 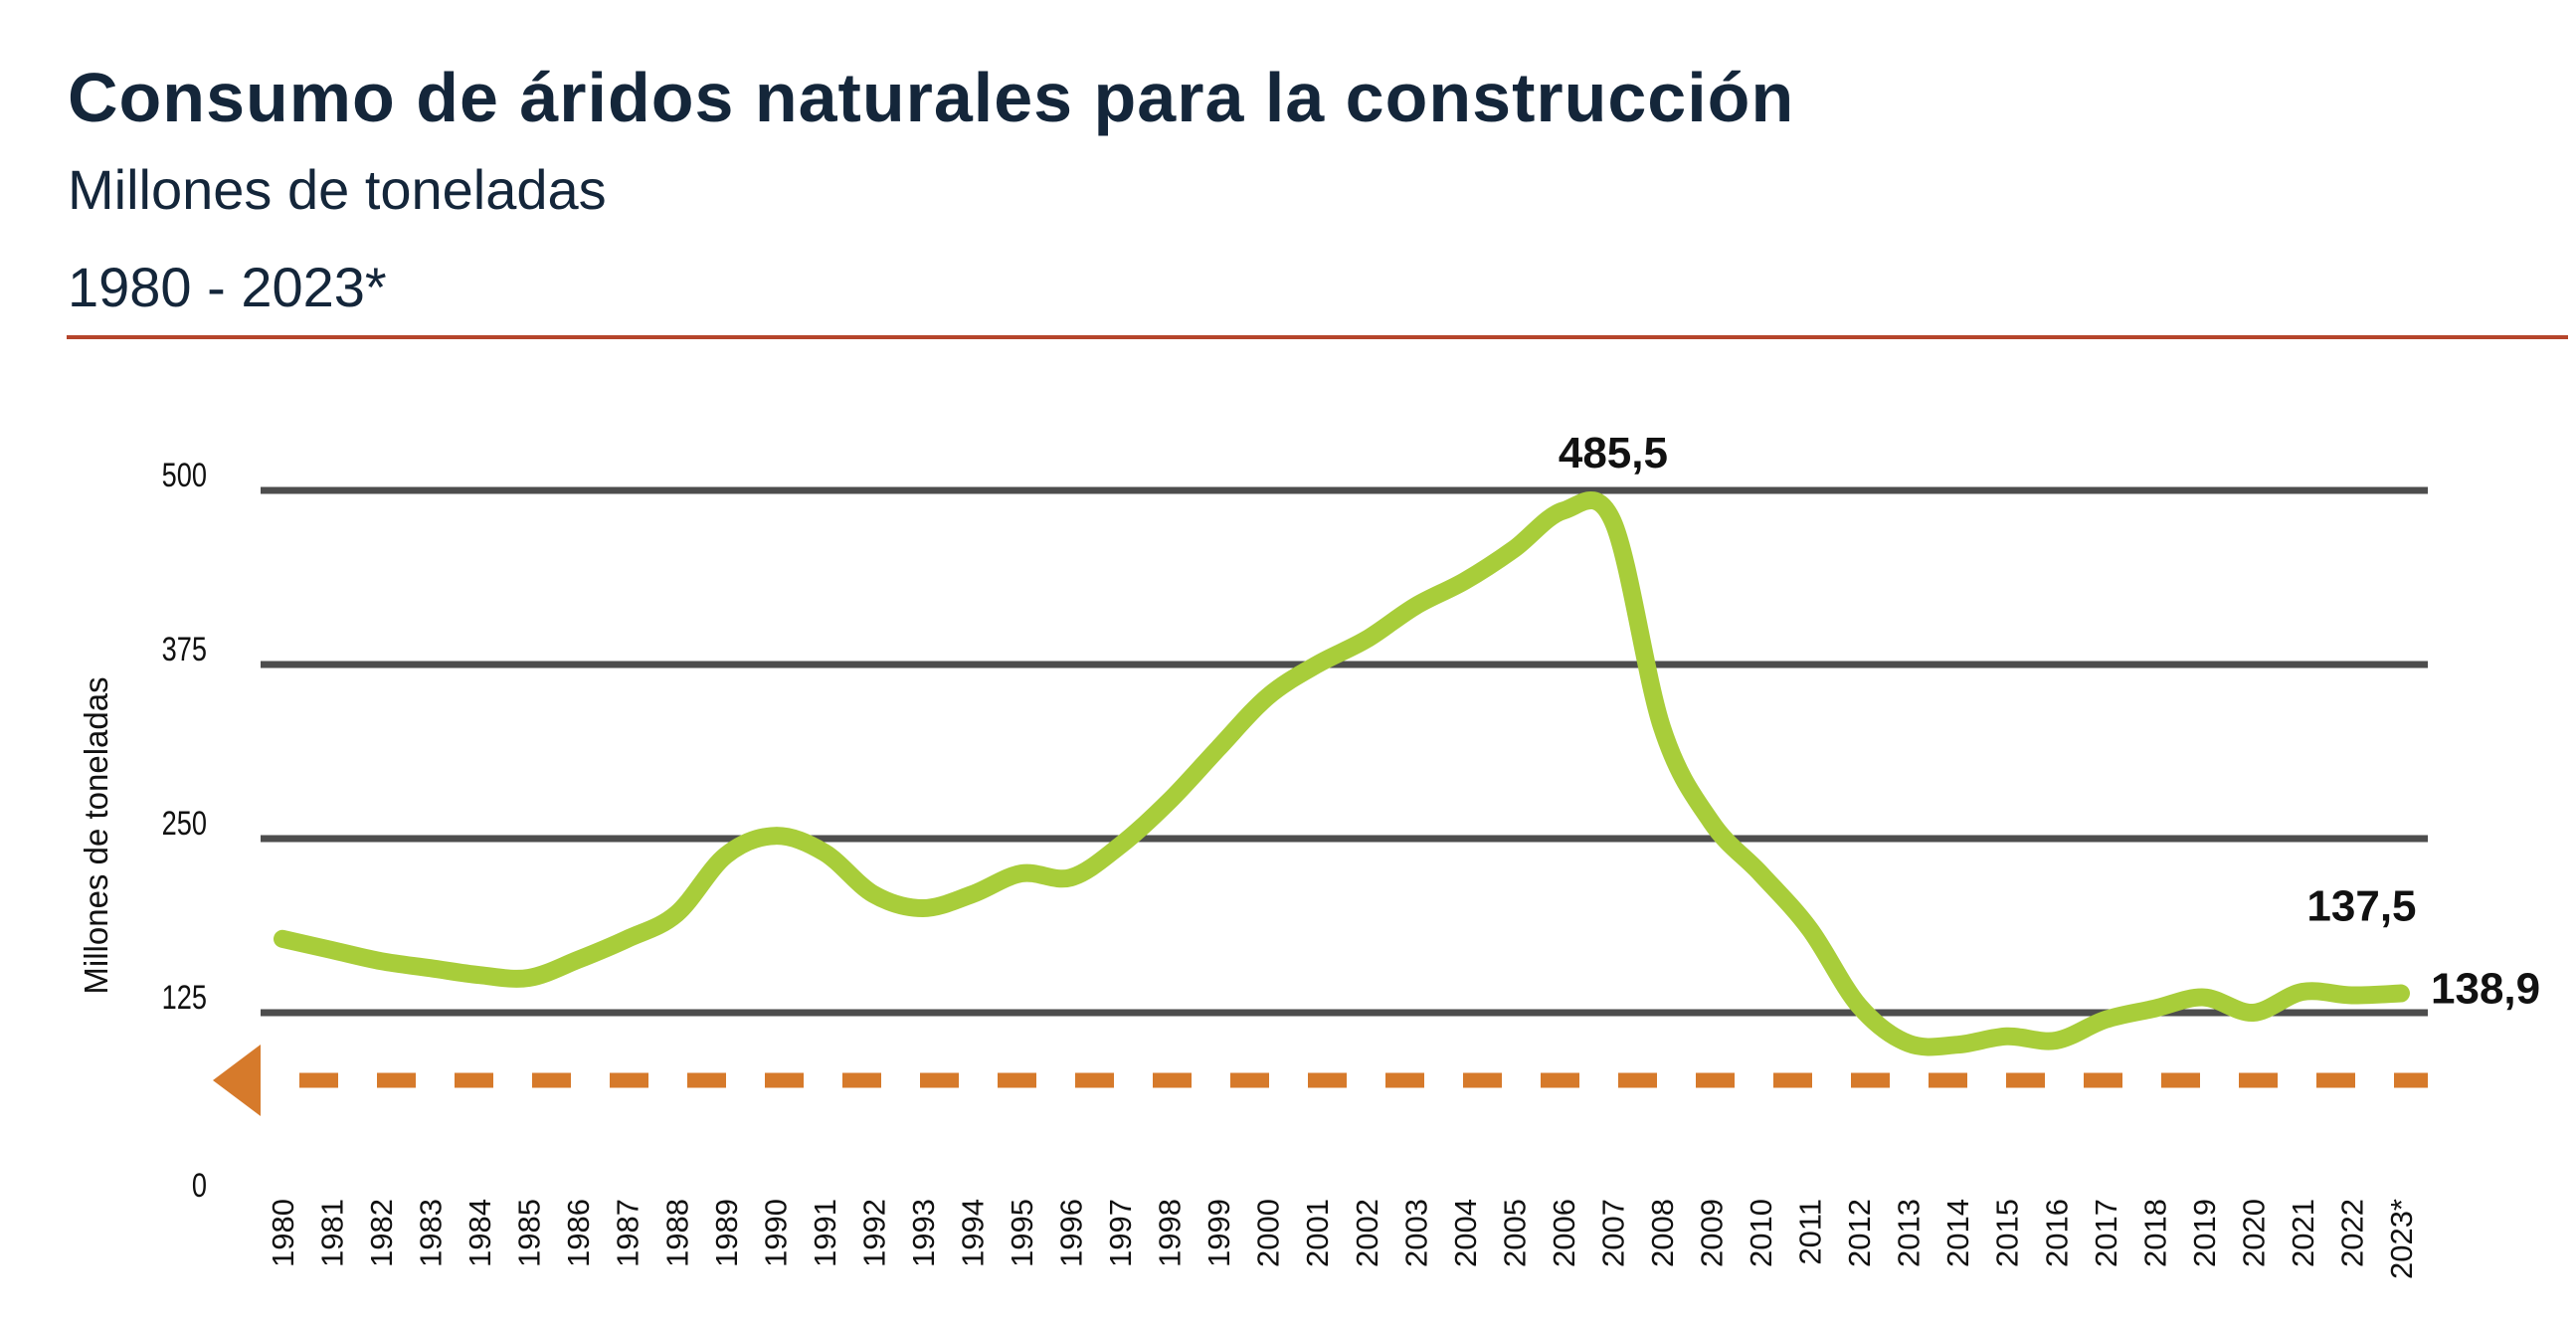 What do you see at coordinates (2056, 1233) in the screenshot?
I see `x-tick-label: 2016` at bounding box center [2056, 1233].